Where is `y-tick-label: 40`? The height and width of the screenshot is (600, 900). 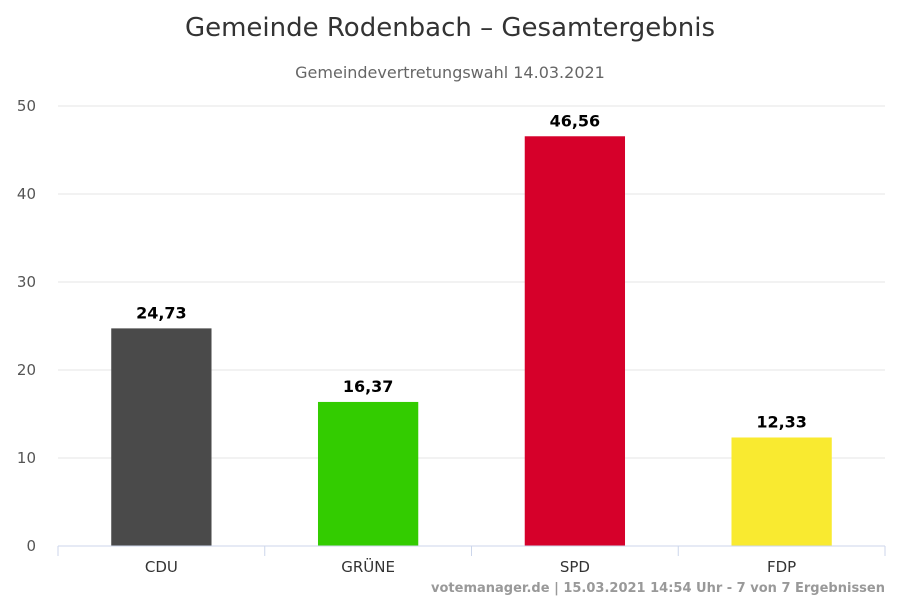 y-tick-label: 40 is located at coordinates (26, 194).